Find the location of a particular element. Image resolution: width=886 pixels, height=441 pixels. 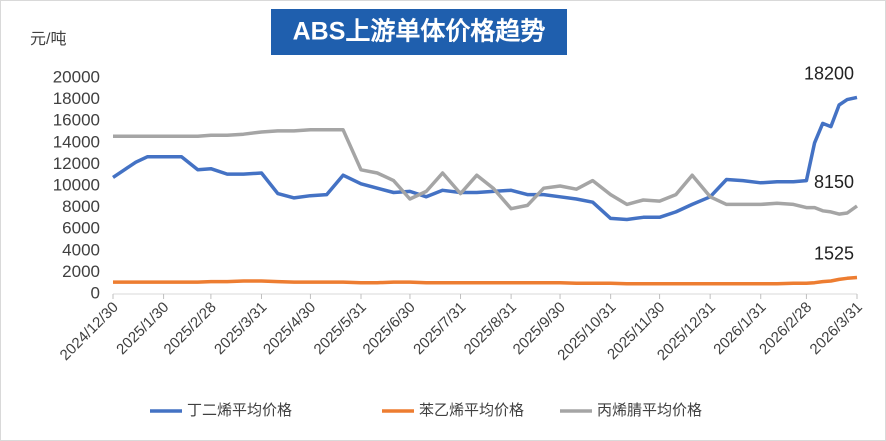

chart-title: ABS上游单体价格趋势 is located at coordinates (419, 31).